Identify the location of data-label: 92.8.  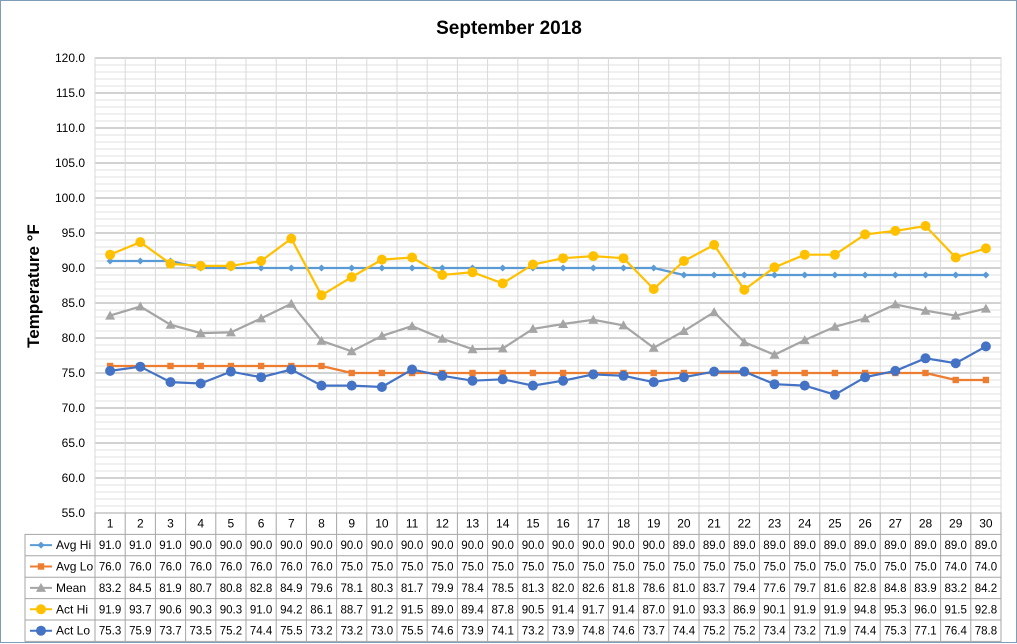
(986, 610).